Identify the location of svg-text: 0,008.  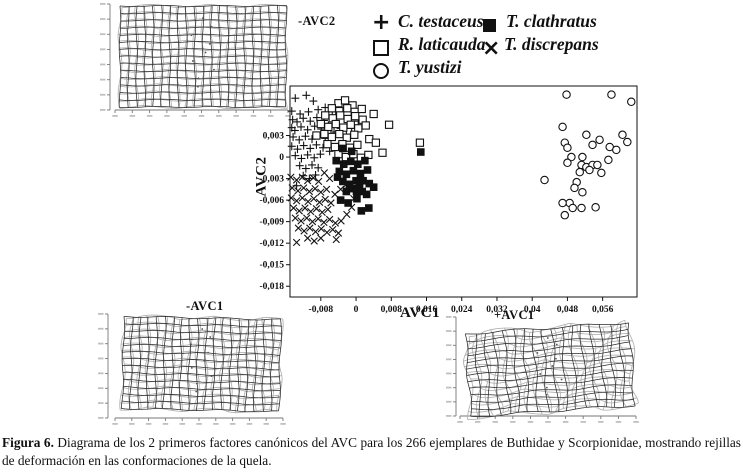
(392, 310).